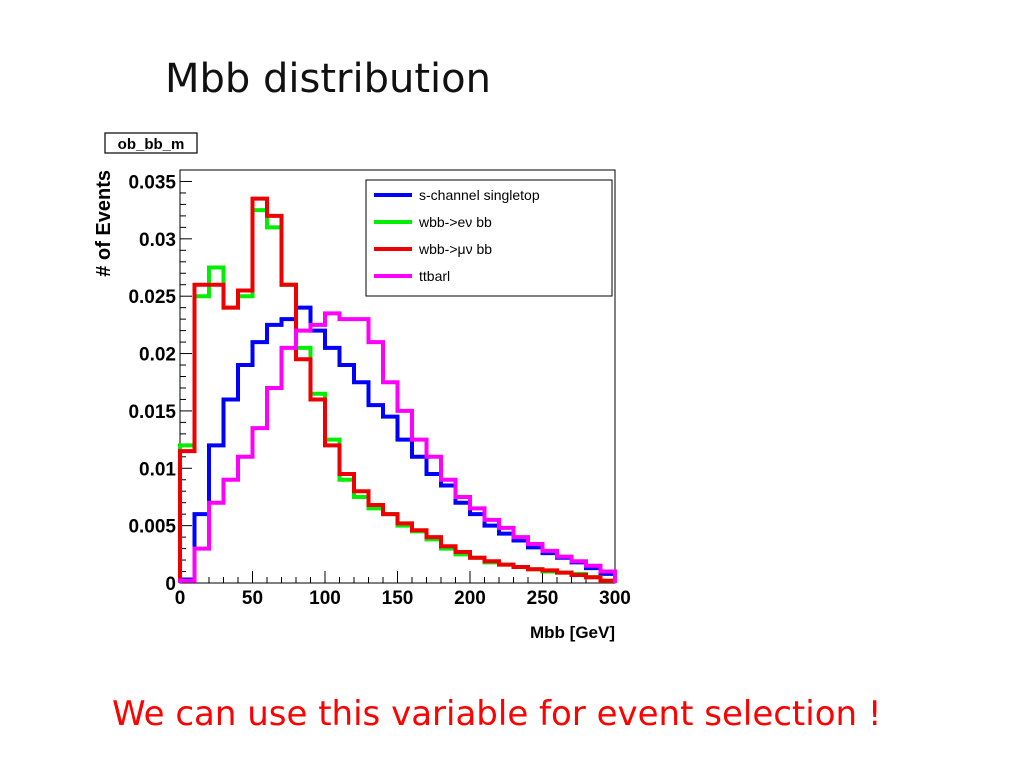 The image size is (1024, 768). Describe the element at coordinates (152, 412) in the screenshot. I see `y-tick-label: 0.015` at that location.